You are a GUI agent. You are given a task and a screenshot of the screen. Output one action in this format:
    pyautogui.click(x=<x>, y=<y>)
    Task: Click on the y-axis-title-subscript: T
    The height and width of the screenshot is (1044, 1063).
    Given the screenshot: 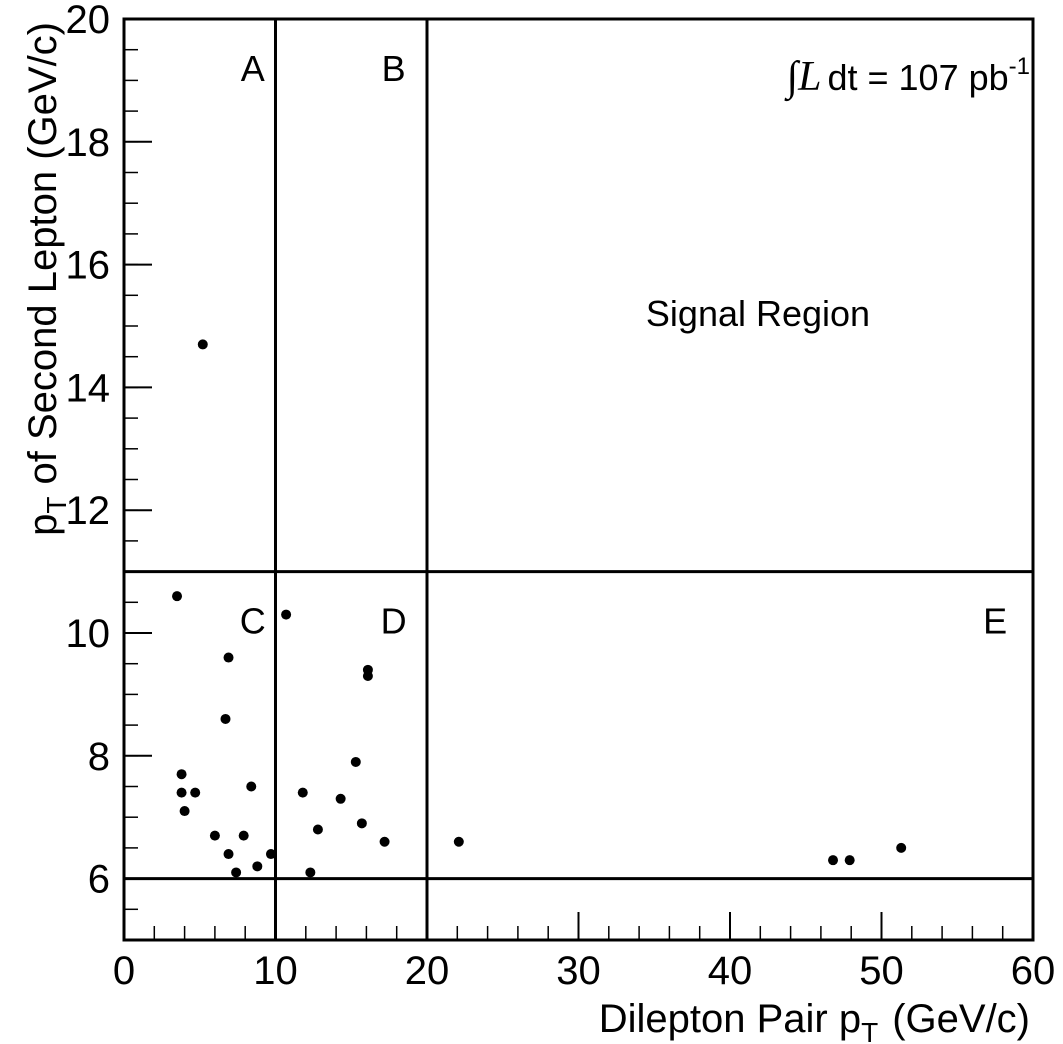 What is the action you would take?
    pyautogui.click(x=56, y=505)
    